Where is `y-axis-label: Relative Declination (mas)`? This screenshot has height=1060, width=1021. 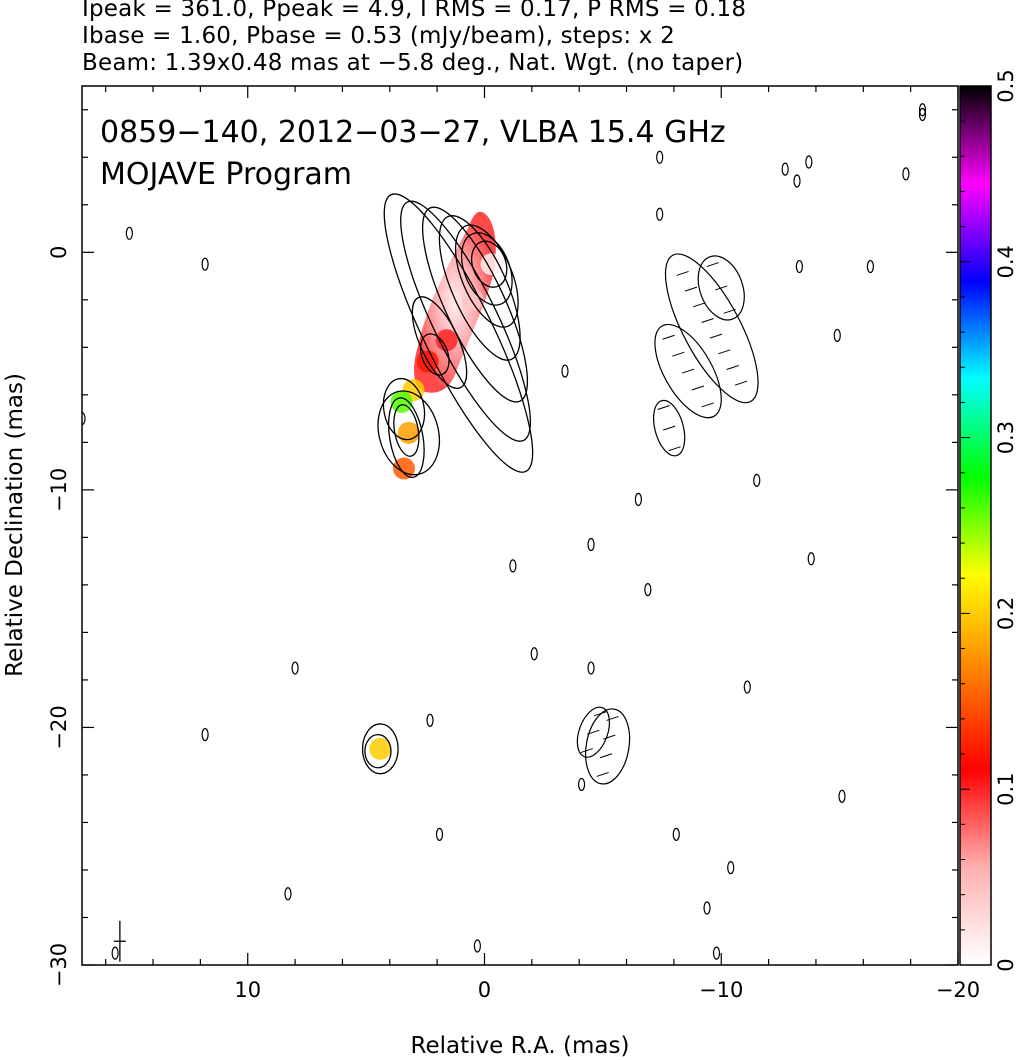 y-axis-label: Relative Declination (mas) is located at coordinates (15, 525).